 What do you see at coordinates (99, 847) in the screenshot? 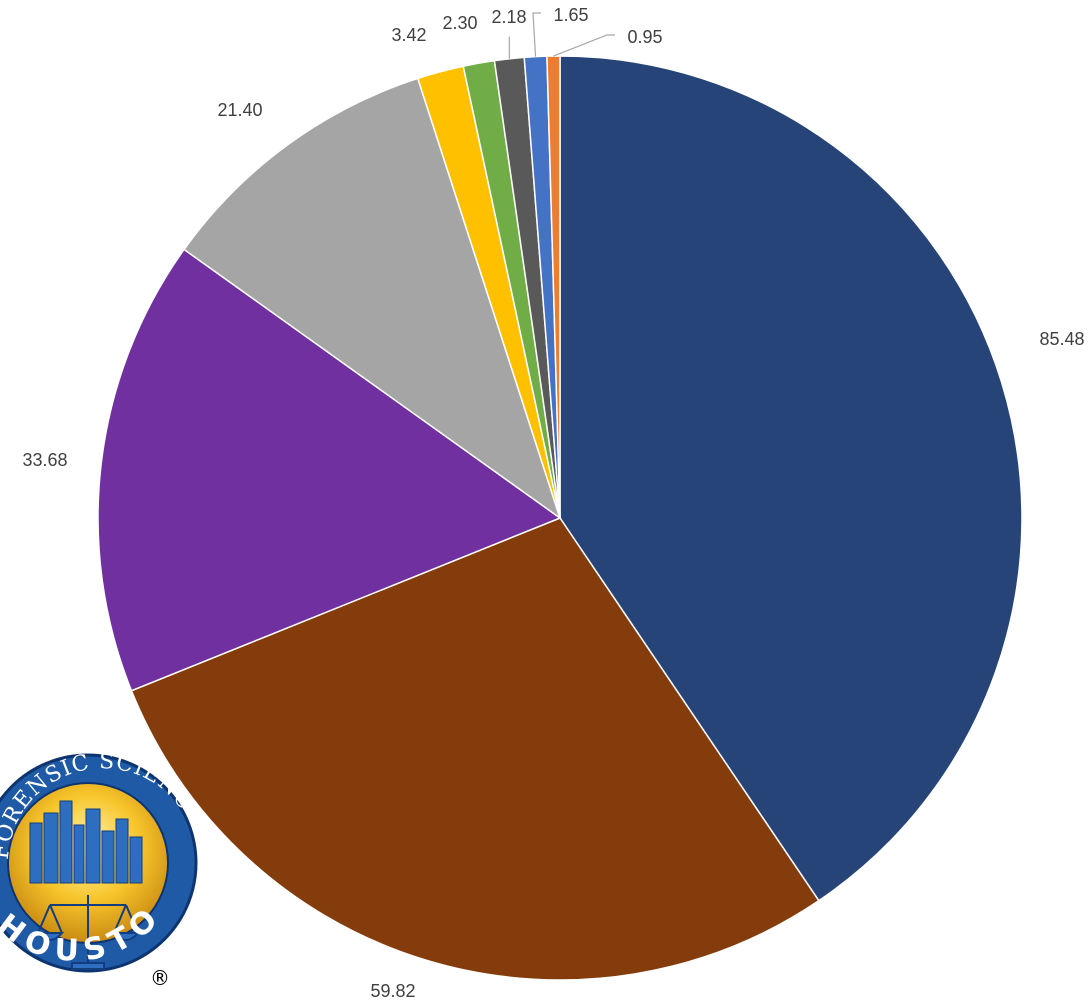
I see `forensic-science-center-logo: FORENSIC SCIENCE CENTER HOUSTON ®` at bounding box center [99, 847].